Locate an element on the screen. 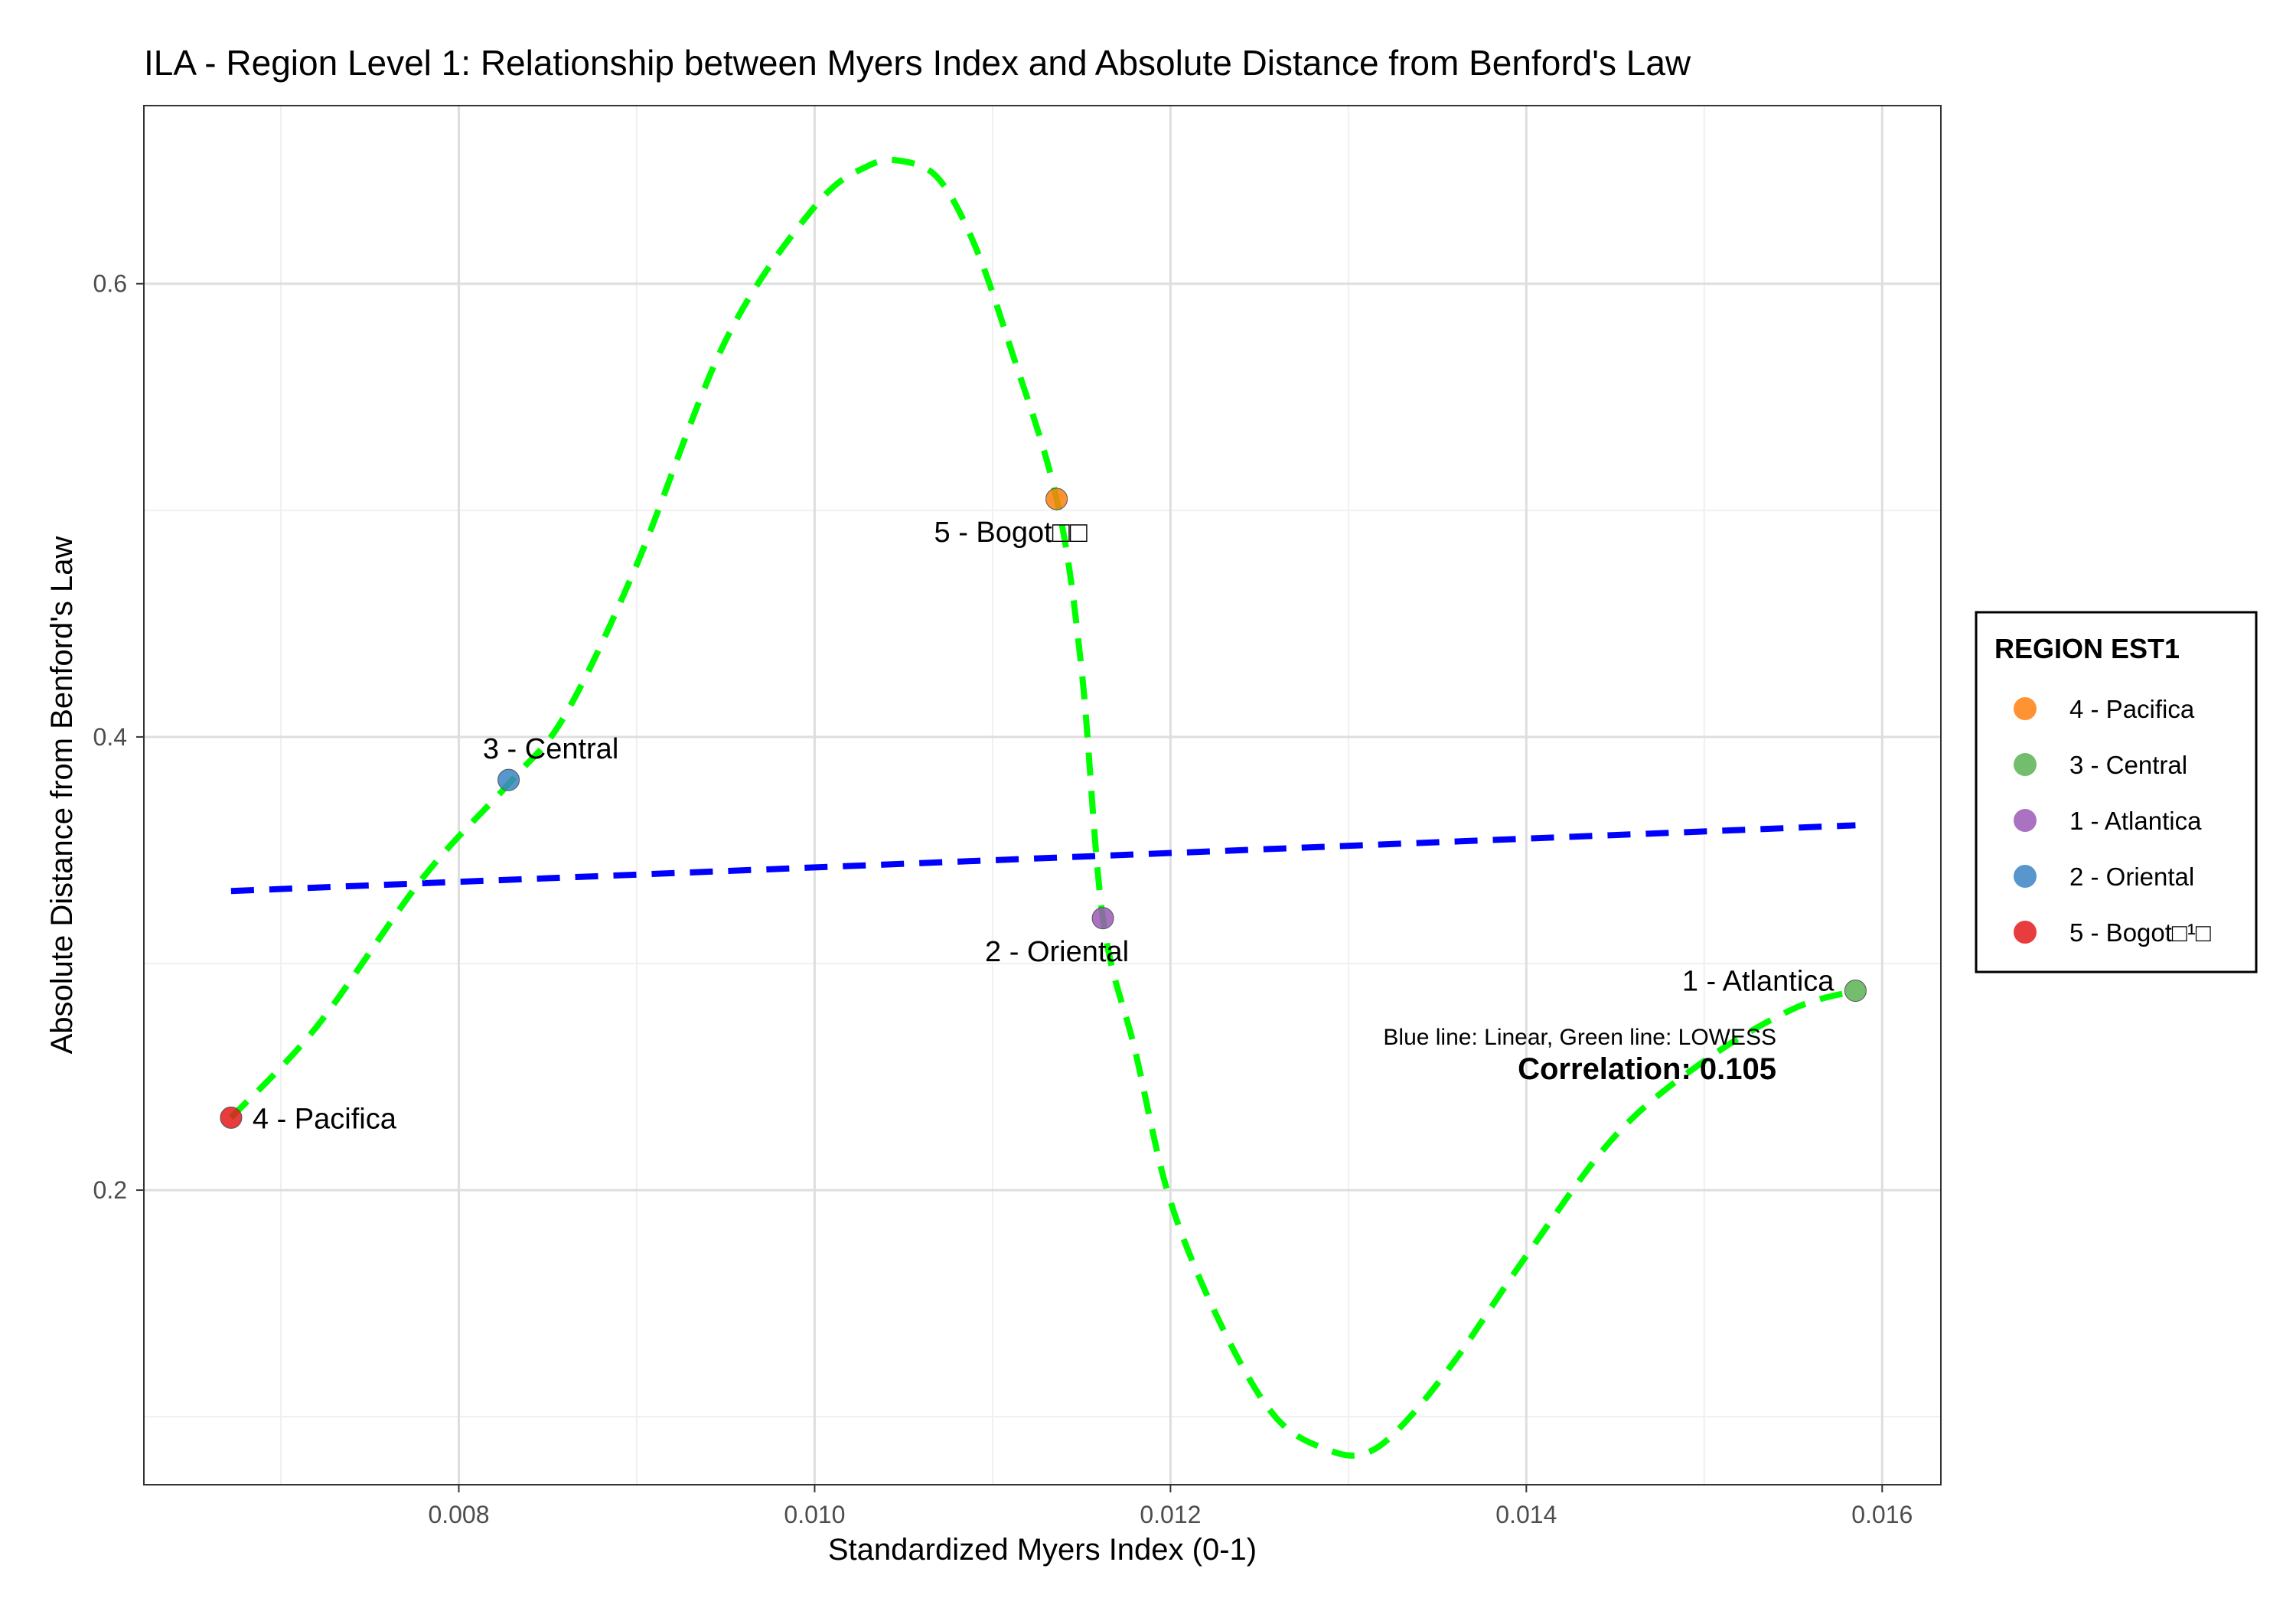 The width and height of the screenshot is (2296, 1611). x-tick-label: 0.008 is located at coordinates (458, 1514).